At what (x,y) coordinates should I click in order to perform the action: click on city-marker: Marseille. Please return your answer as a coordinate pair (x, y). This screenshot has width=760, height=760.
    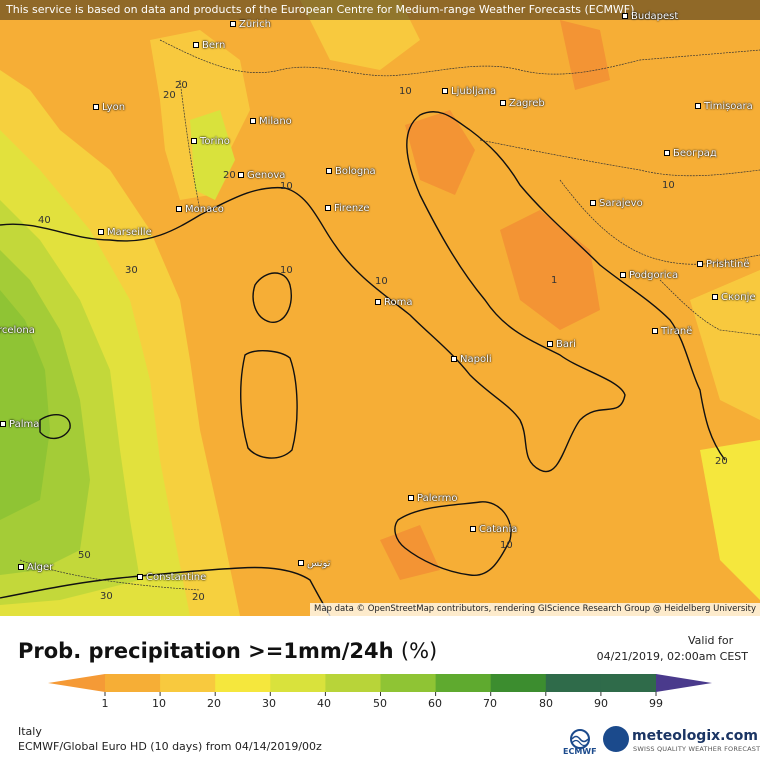
    Looking at the image, I should click on (125, 232).